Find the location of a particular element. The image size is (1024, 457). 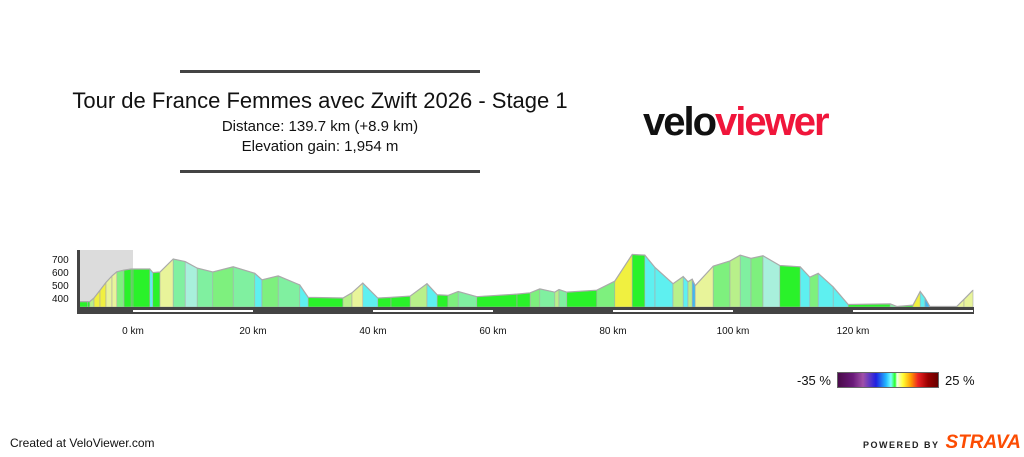

gradient-color-bar is located at coordinates (887, 380).